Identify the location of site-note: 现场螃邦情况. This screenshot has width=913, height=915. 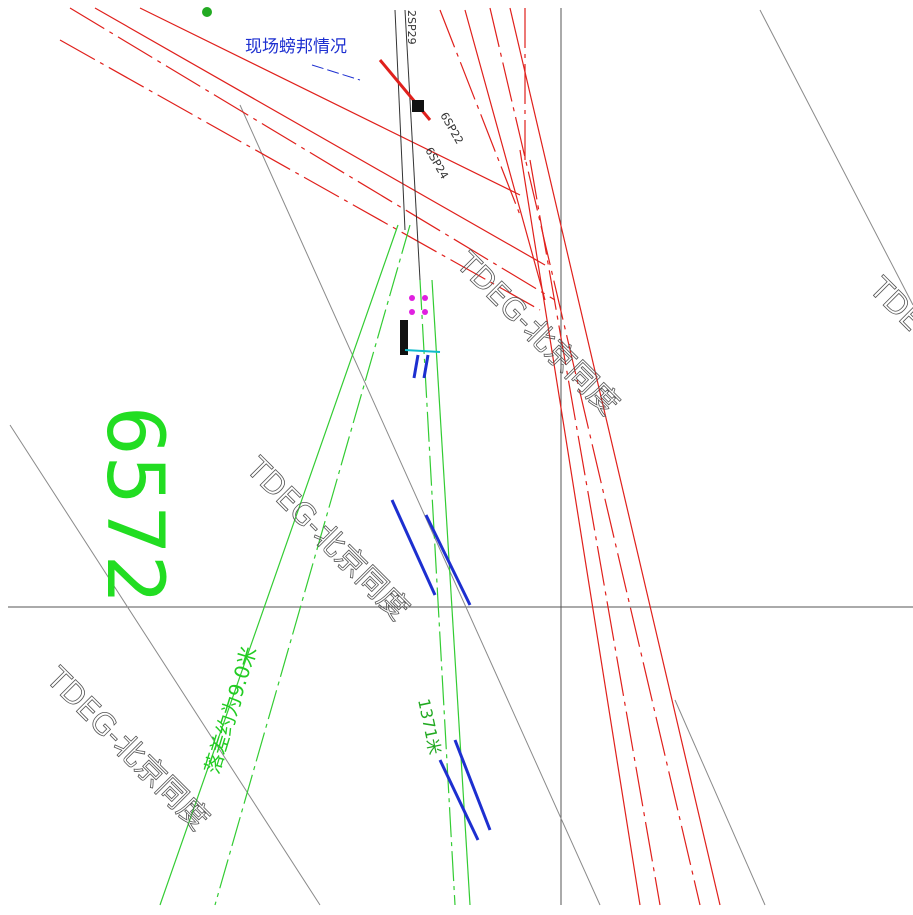
(296, 47).